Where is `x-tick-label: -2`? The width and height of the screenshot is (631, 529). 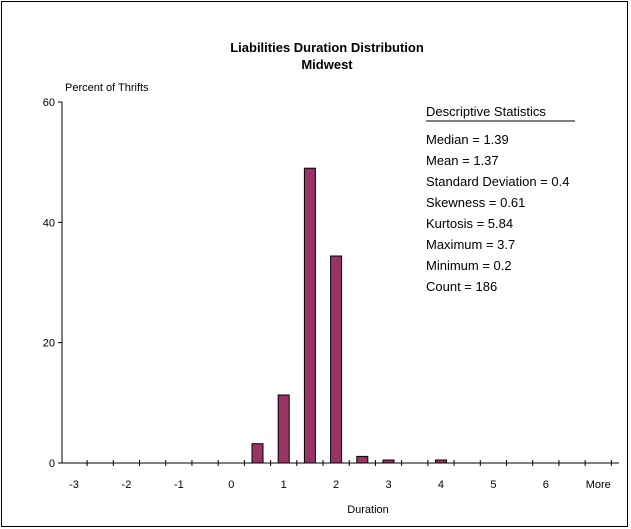
x-tick-label: -2 is located at coordinates (127, 485).